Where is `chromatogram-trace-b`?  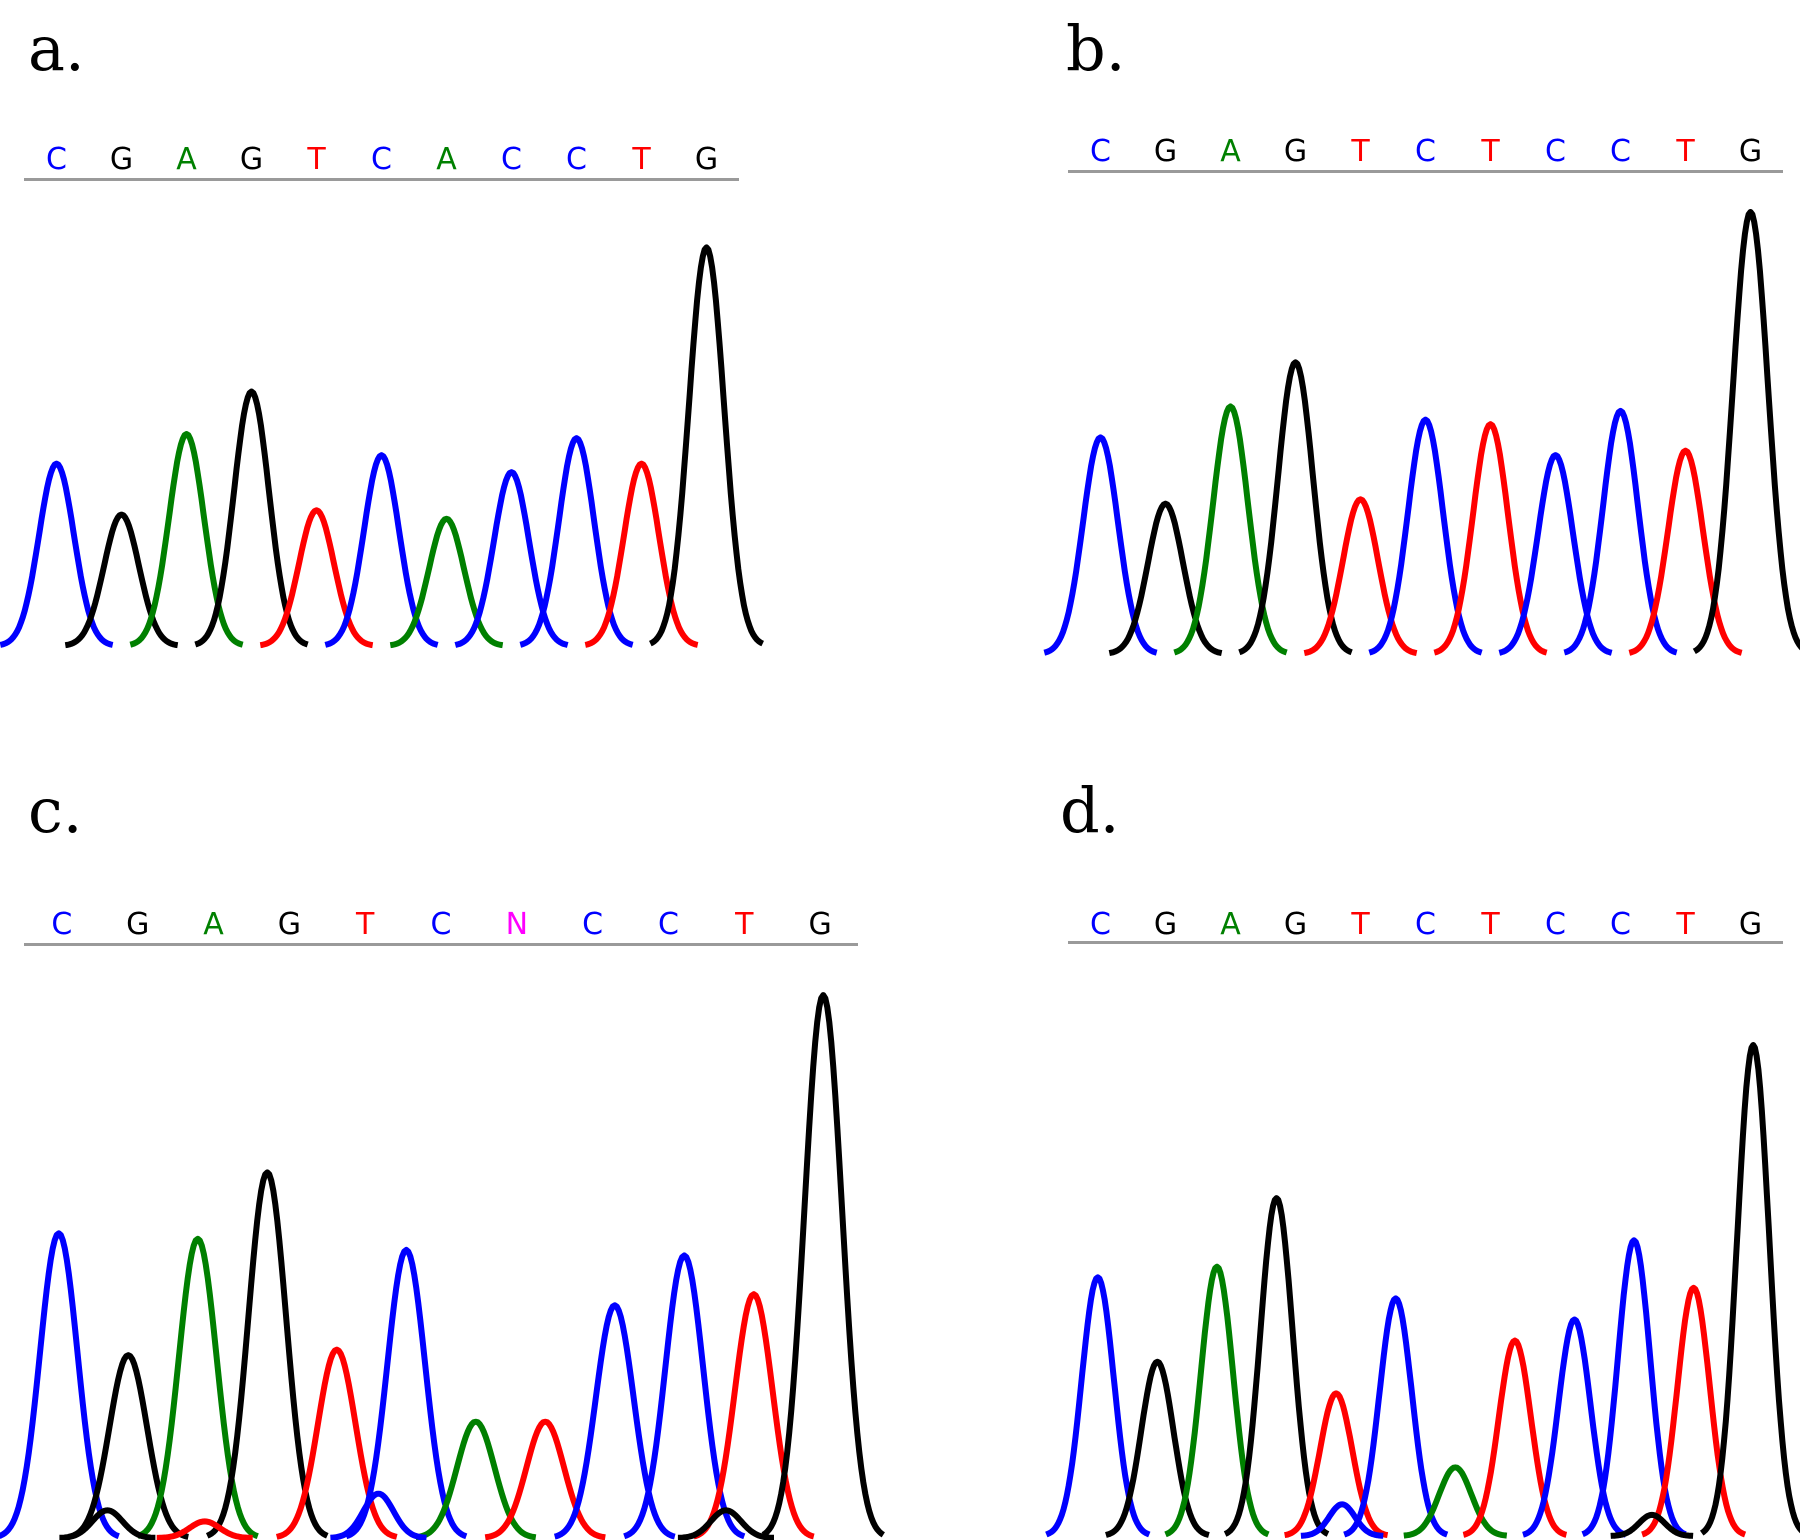 chromatogram-trace-b is located at coordinates (1421, 433).